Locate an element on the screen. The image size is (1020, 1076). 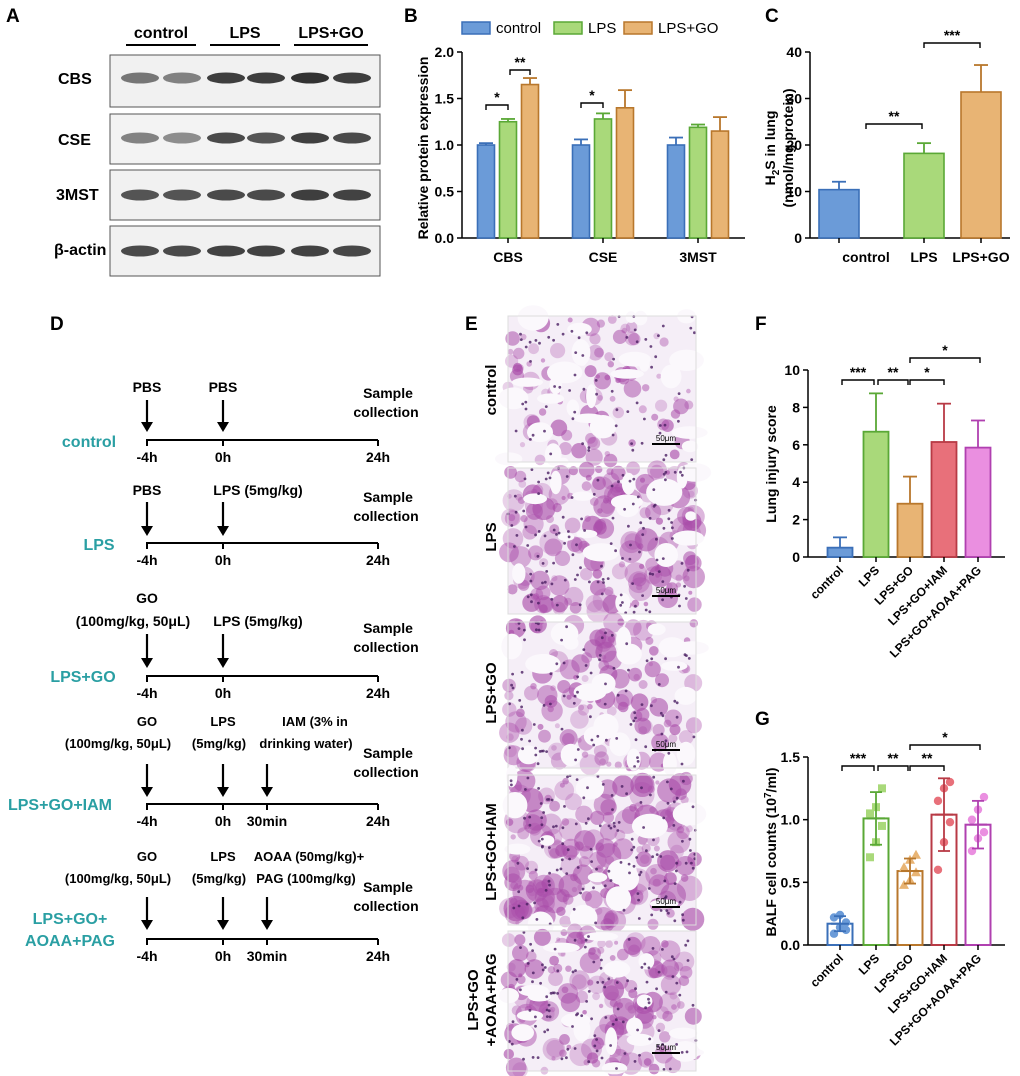
sample-label-iam: Sample is located at coordinates (388, 753).